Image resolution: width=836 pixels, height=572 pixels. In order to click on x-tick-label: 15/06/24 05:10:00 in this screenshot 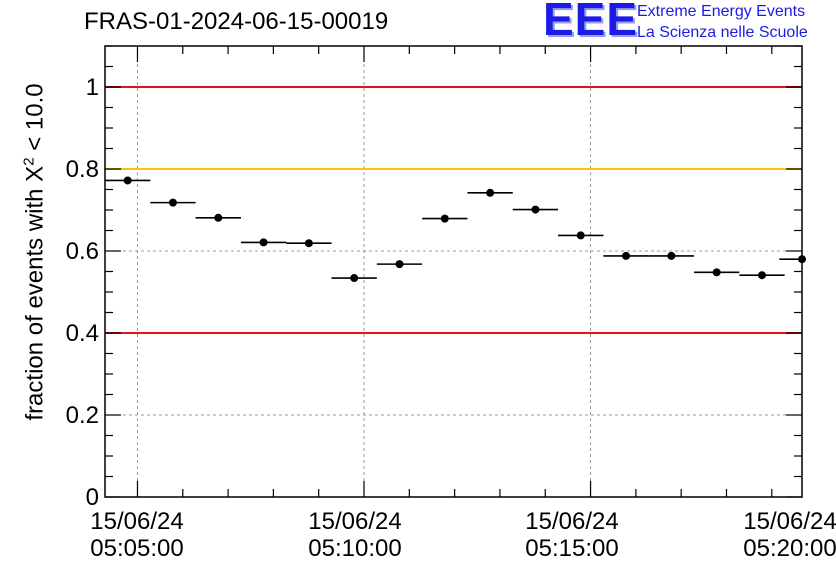, I will do `click(355, 535)`.